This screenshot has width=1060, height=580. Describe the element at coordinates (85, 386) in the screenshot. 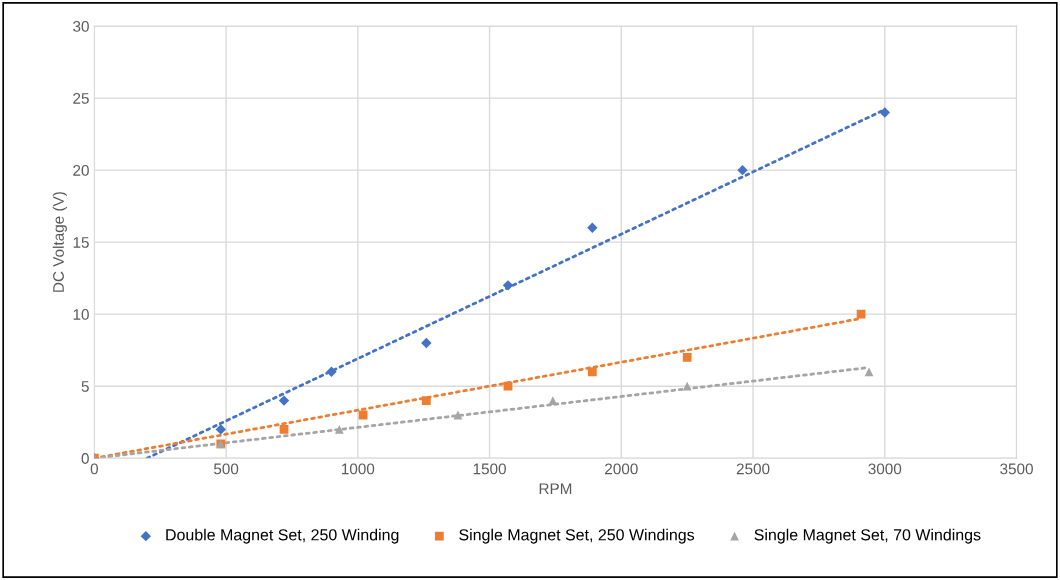

I see `y-tick-label: 5` at that location.